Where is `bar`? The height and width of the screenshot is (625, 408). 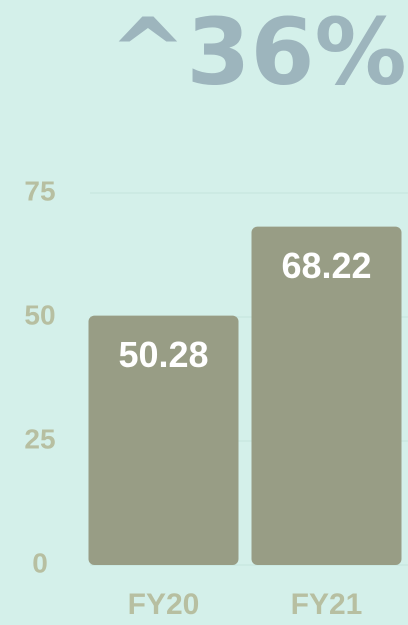 bar is located at coordinates (163, 440).